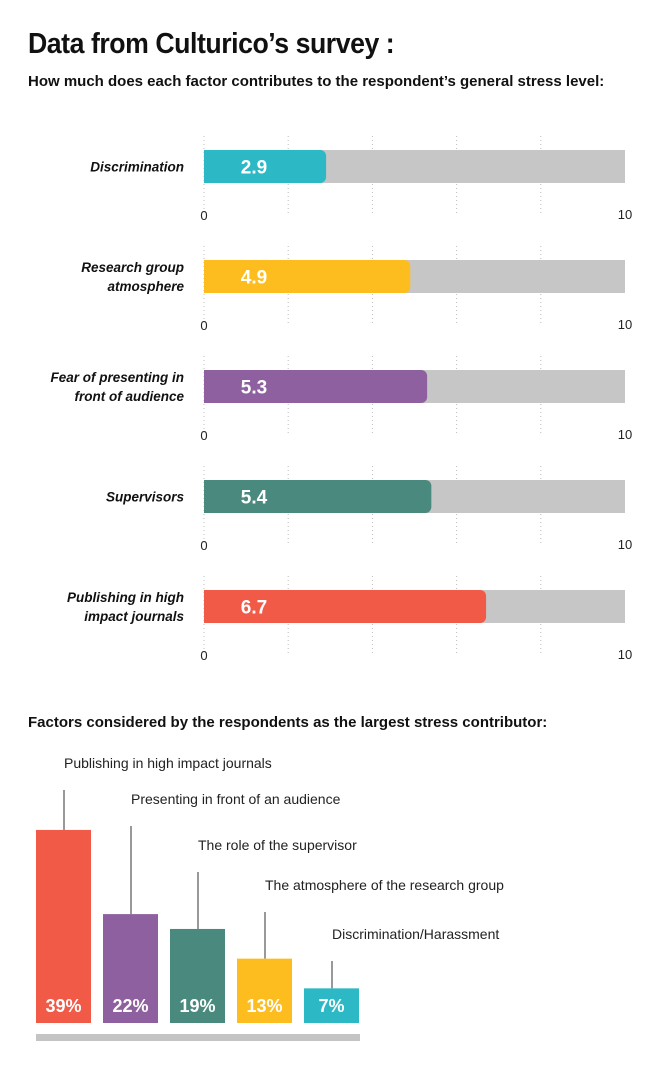 This screenshot has width=667, height=1075. What do you see at coordinates (130, 1006) in the screenshot?
I see `bar-value-label: 22%` at bounding box center [130, 1006].